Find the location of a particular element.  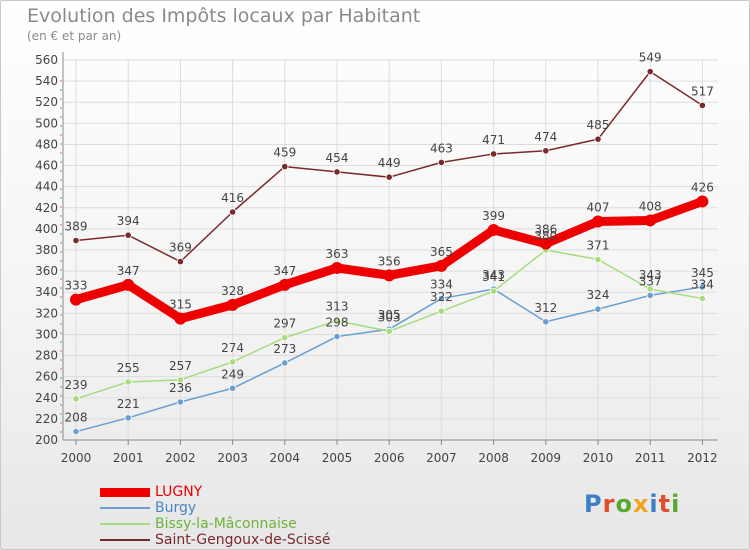

data-label: 356 is located at coordinates (389, 261).